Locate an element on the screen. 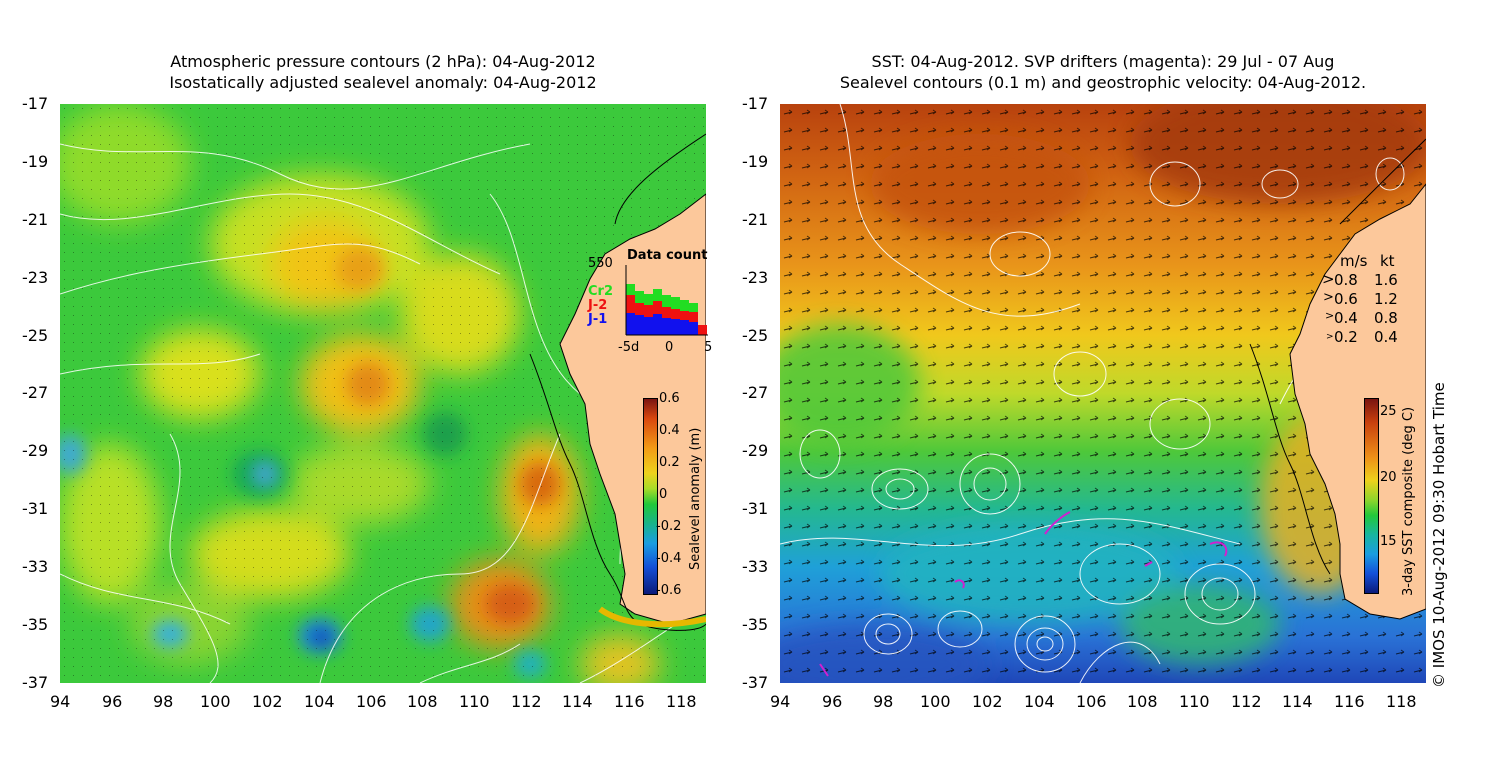 This screenshot has width=1500, height=780. left-y-tick: -29 is located at coordinates (35, 450).